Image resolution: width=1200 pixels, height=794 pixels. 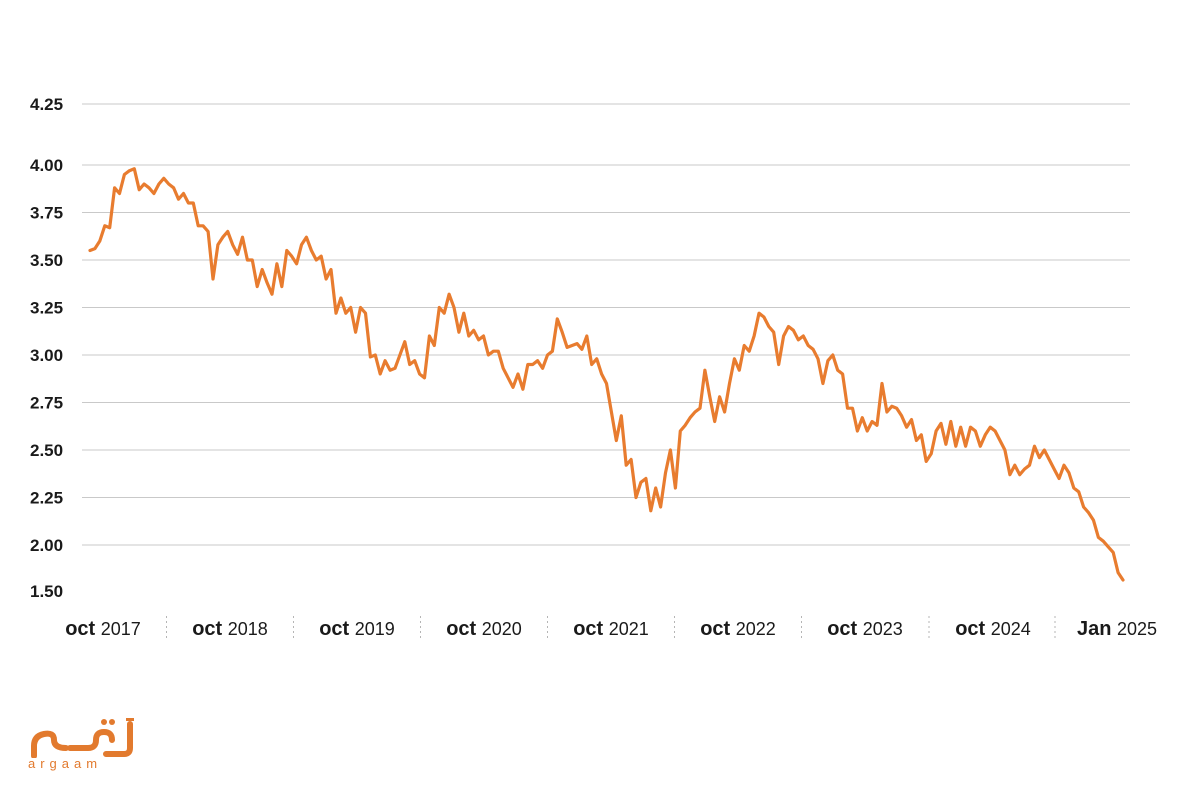 What do you see at coordinates (46, 403) in the screenshot?
I see `y-tick-label: 2.75` at bounding box center [46, 403].